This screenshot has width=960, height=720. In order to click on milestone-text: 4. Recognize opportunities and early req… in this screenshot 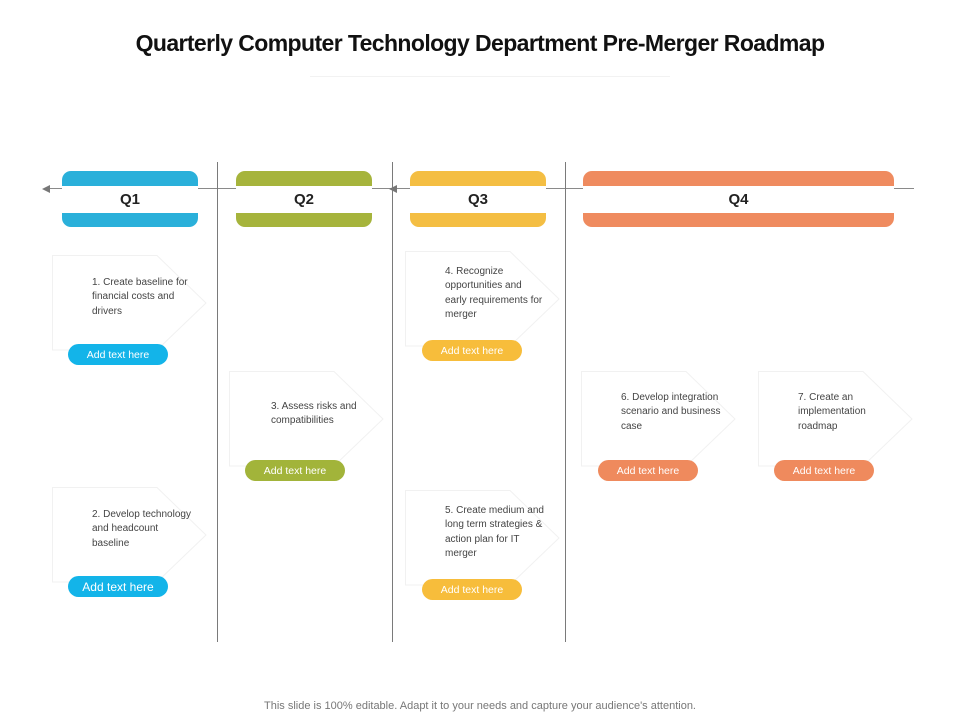, I will do `click(494, 293)`.